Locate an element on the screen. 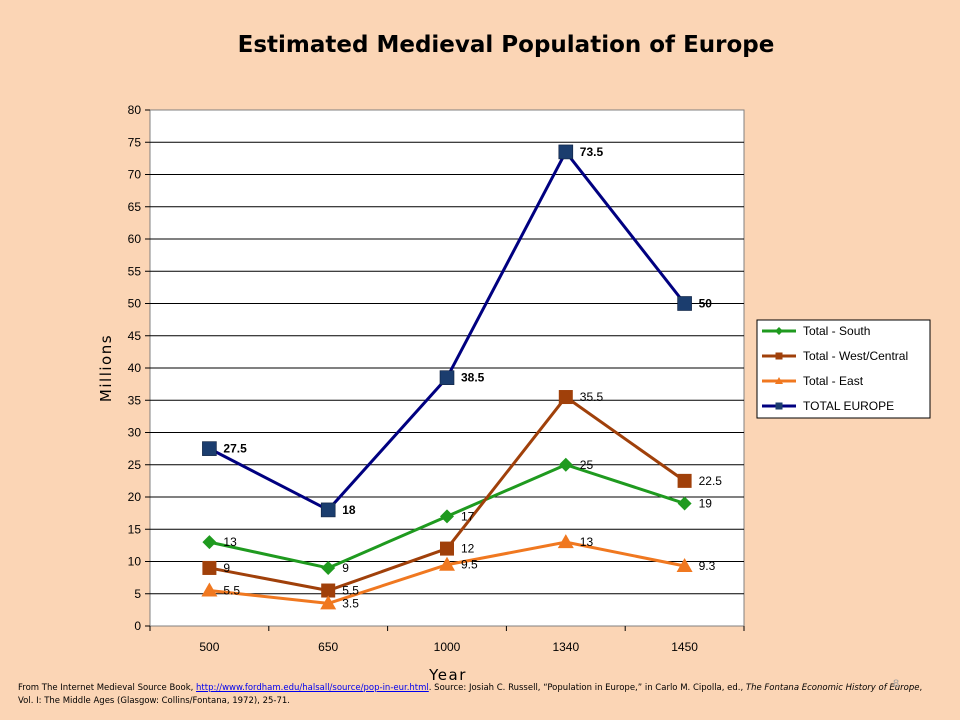 This screenshot has width=960, height=720. data-label: 35.5 is located at coordinates (592, 397).